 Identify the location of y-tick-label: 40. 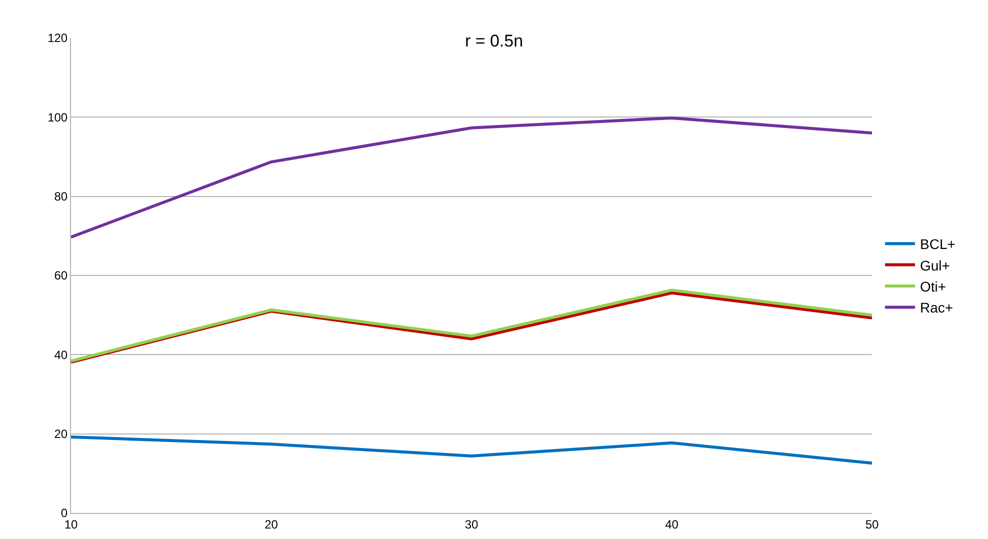
(61, 355).